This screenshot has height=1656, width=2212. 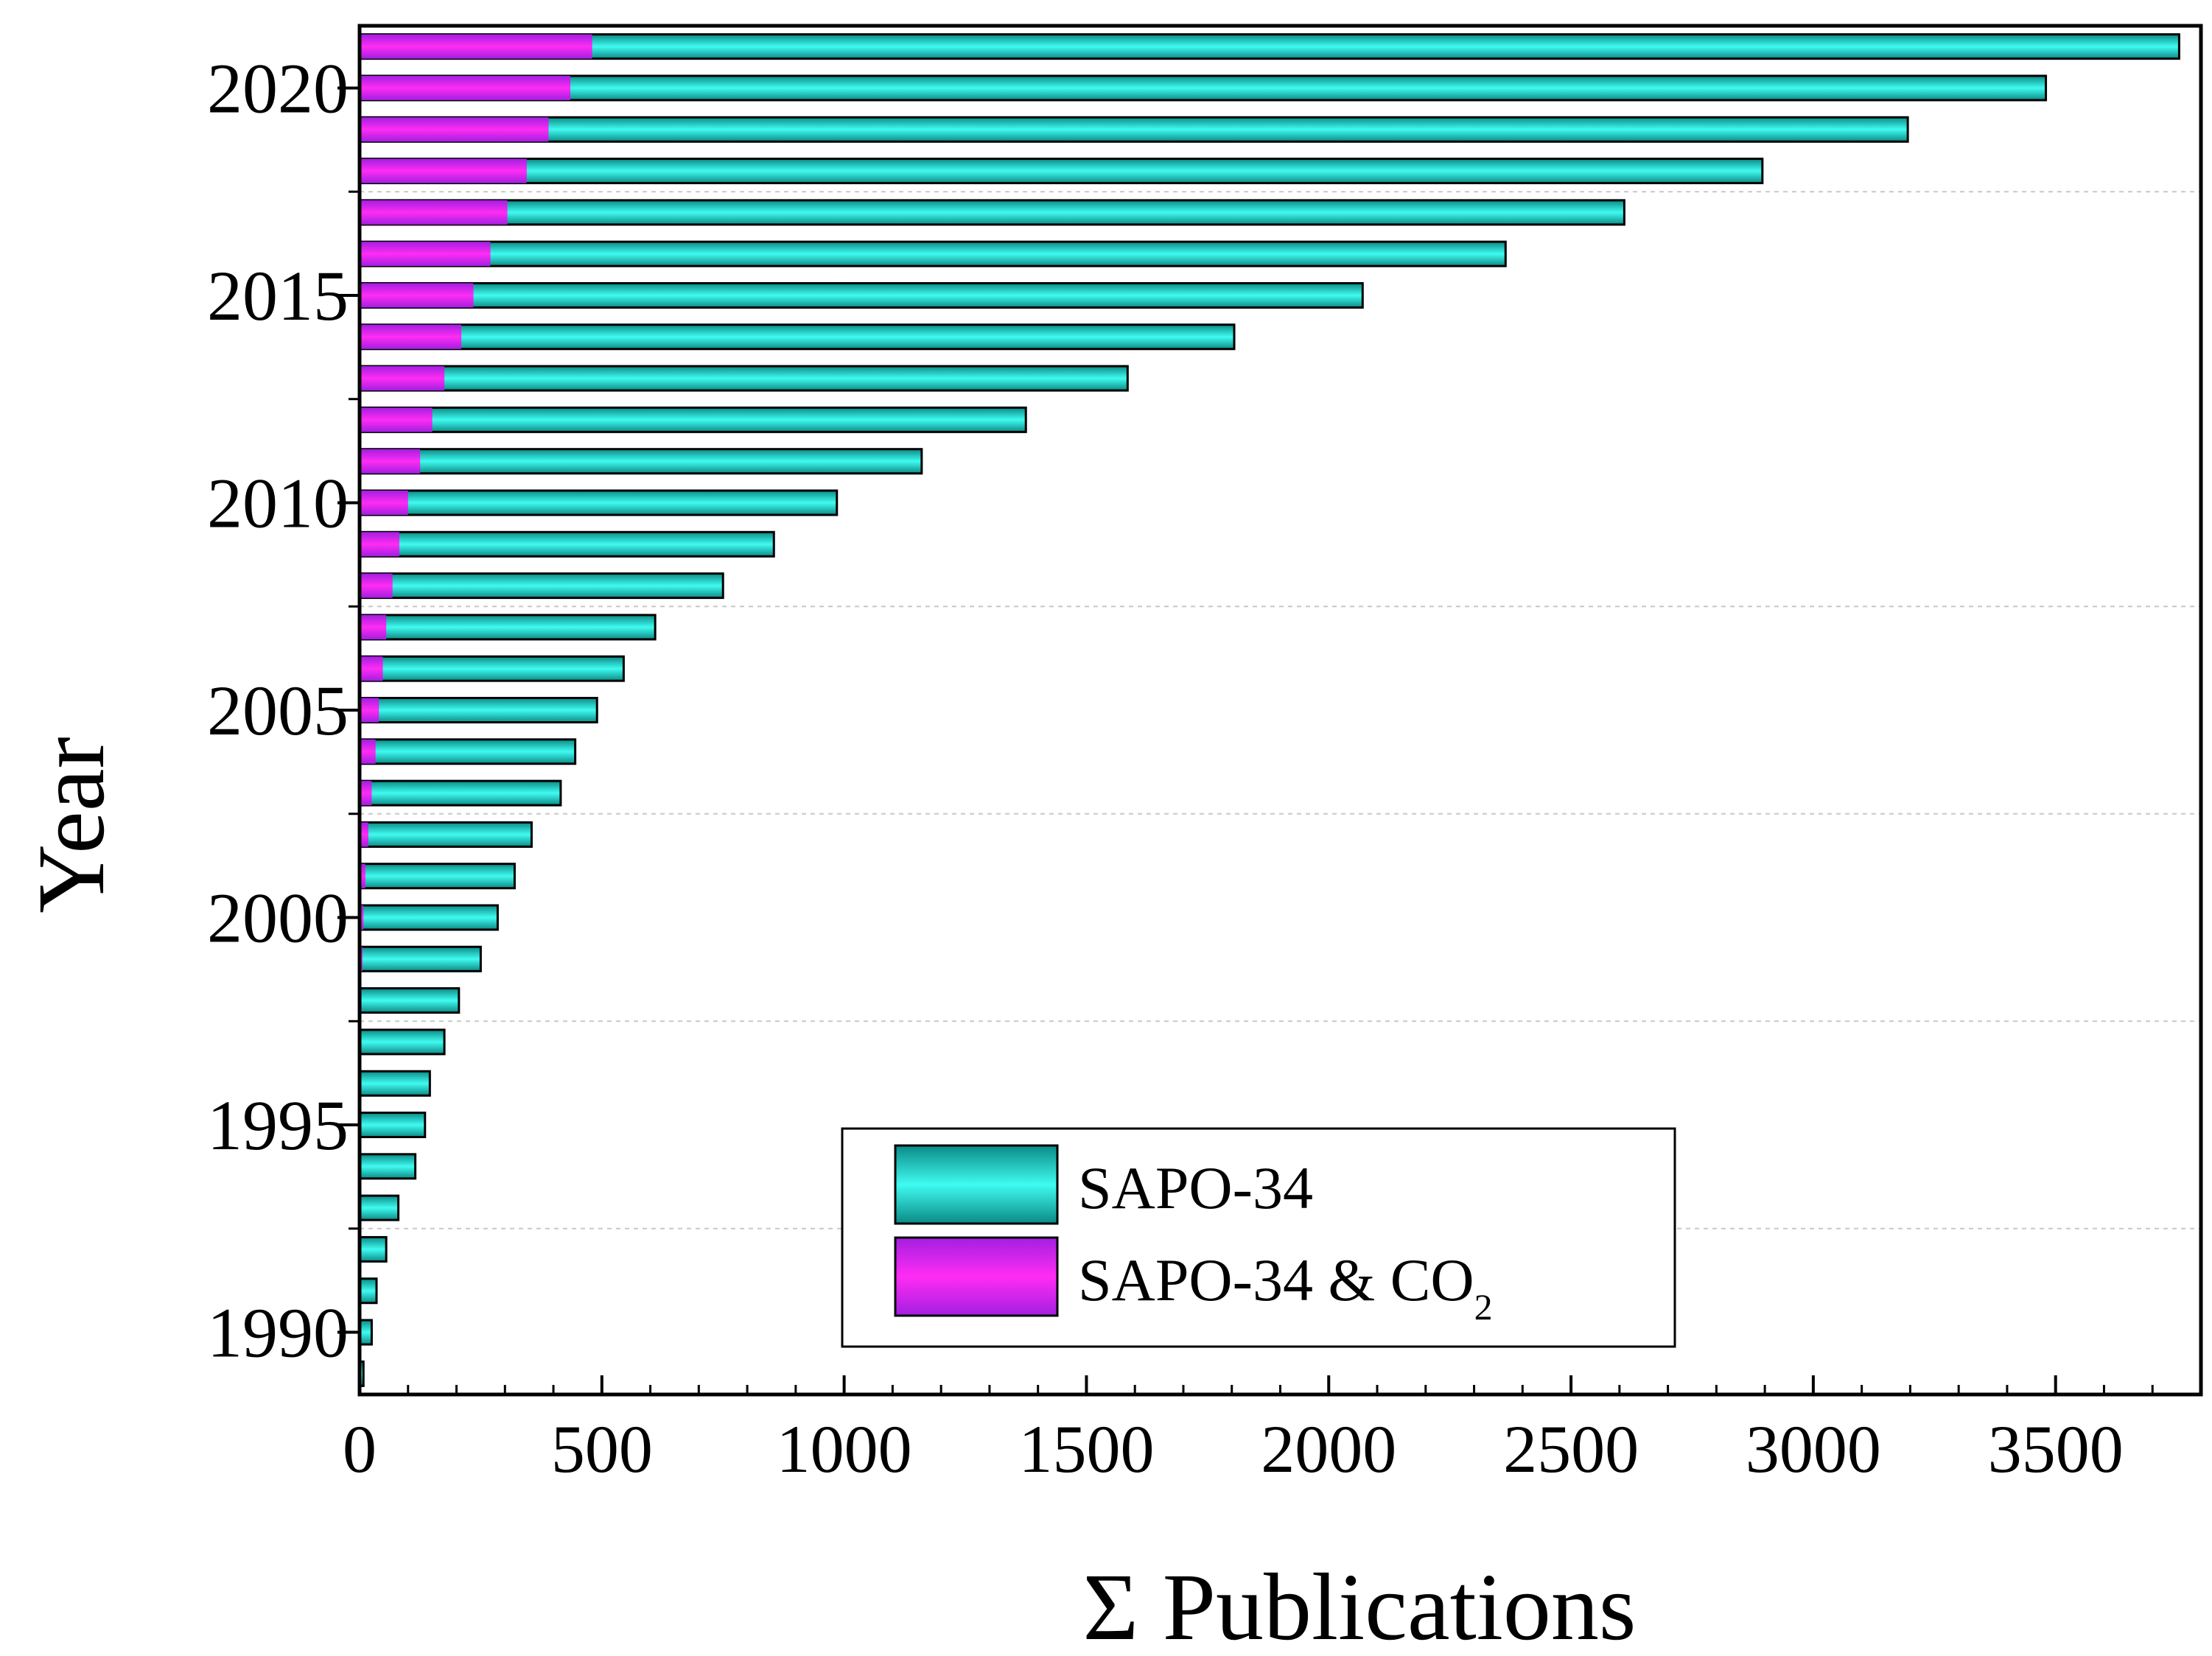 What do you see at coordinates (1276, 1279) in the screenshot?
I see `legend-label-sapo-34-co2-main: SAPO-34 & CO` at bounding box center [1276, 1279].